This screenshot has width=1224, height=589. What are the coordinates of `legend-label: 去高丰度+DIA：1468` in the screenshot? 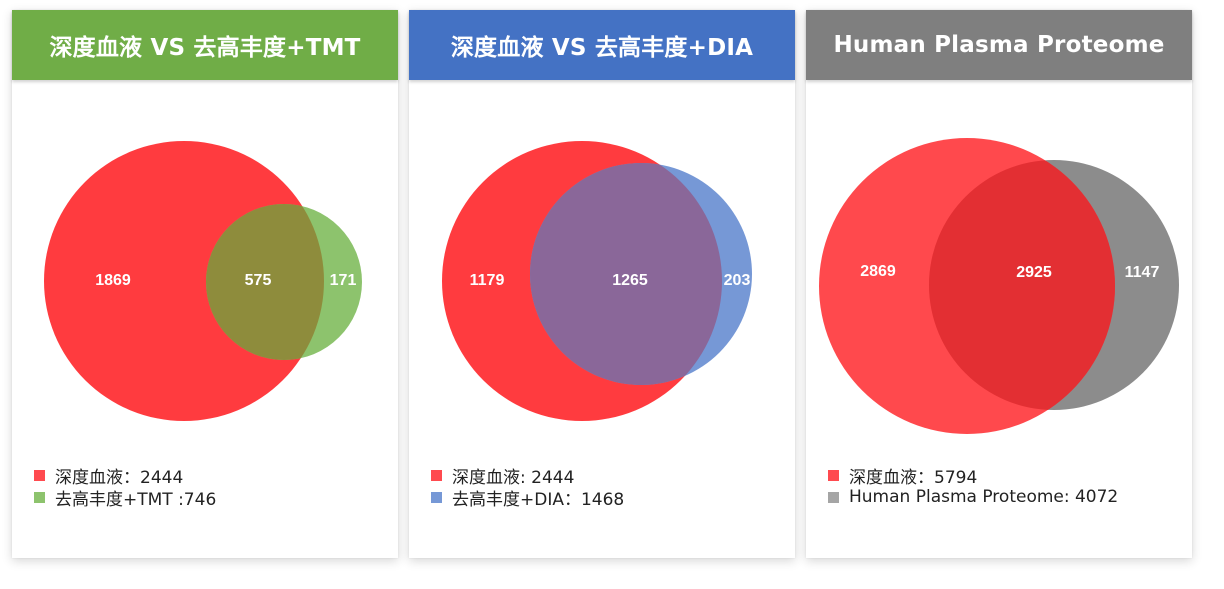 It's located at (538, 499).